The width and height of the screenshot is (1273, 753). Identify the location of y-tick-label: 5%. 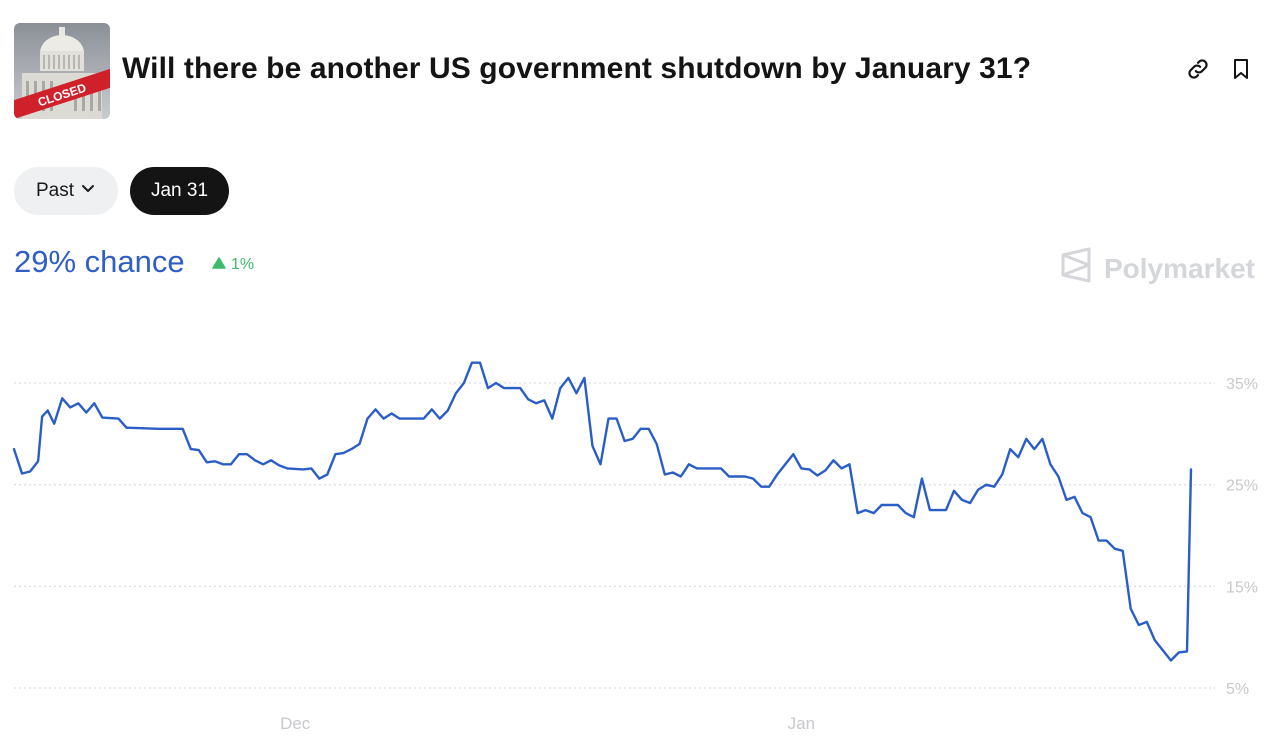
(1237, 689).